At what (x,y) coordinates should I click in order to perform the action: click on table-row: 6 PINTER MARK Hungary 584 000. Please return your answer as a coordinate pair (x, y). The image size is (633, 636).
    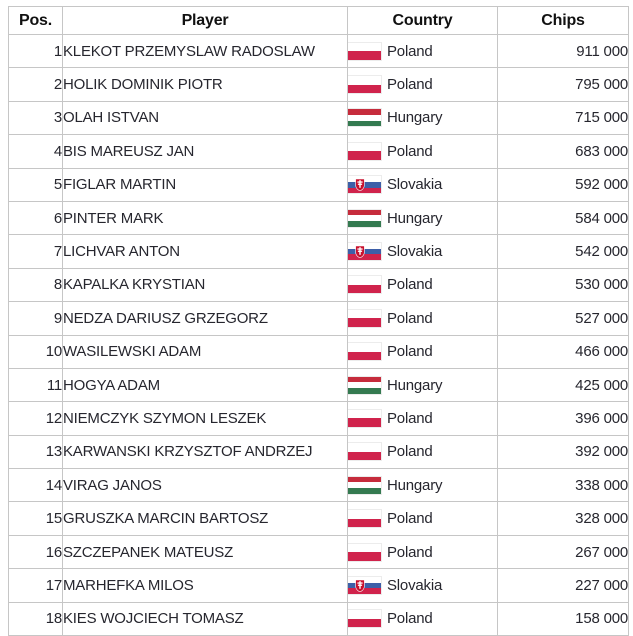
    Looking at the image, I should click on (318, 218).